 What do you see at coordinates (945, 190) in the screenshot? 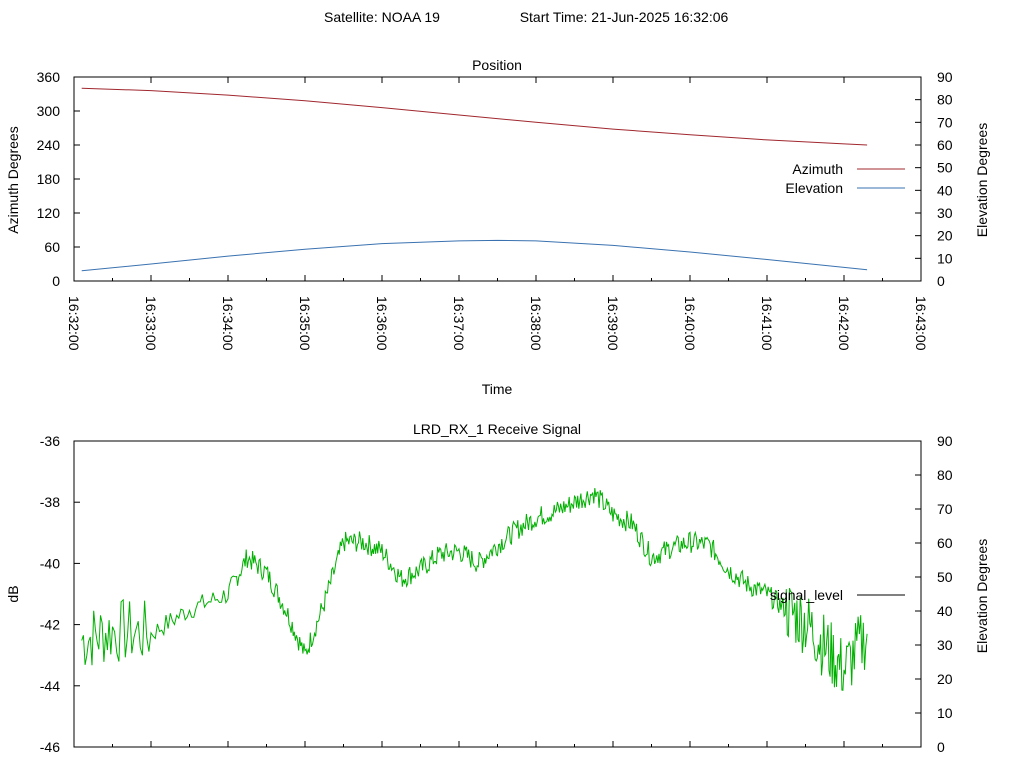
I see `position-y2-tick-label: 40` at bounding box center [945, 190].